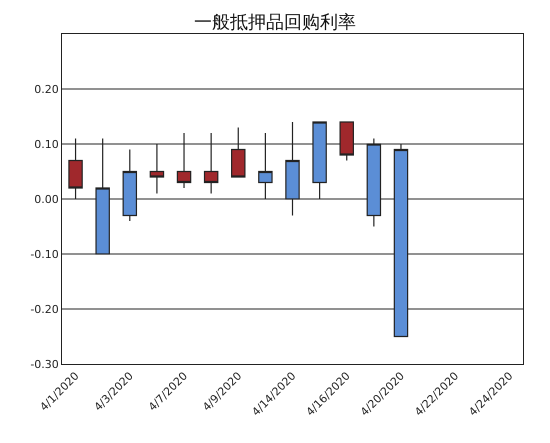 This screenshot has height=443, width=550. I want to click on y-tick-label: 0.20, so click(46, 89).